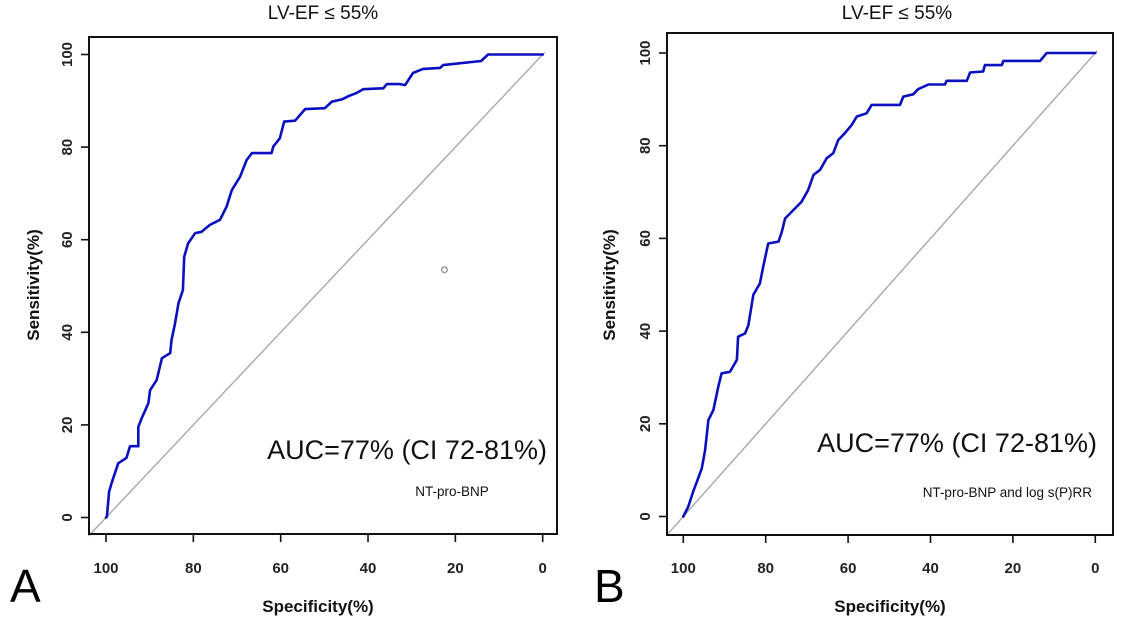  What do you see at coordinates (889, 606) in the screenshot?
I see `panel-b-xlabel: Specificity(%)` at bounding box center [889, 606].